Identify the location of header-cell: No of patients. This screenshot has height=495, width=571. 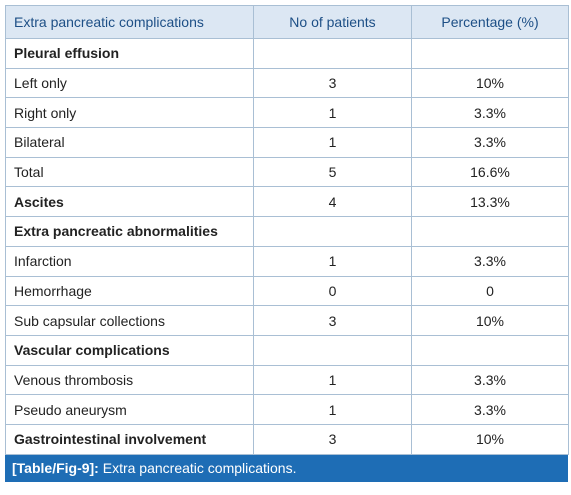
(332, 22).